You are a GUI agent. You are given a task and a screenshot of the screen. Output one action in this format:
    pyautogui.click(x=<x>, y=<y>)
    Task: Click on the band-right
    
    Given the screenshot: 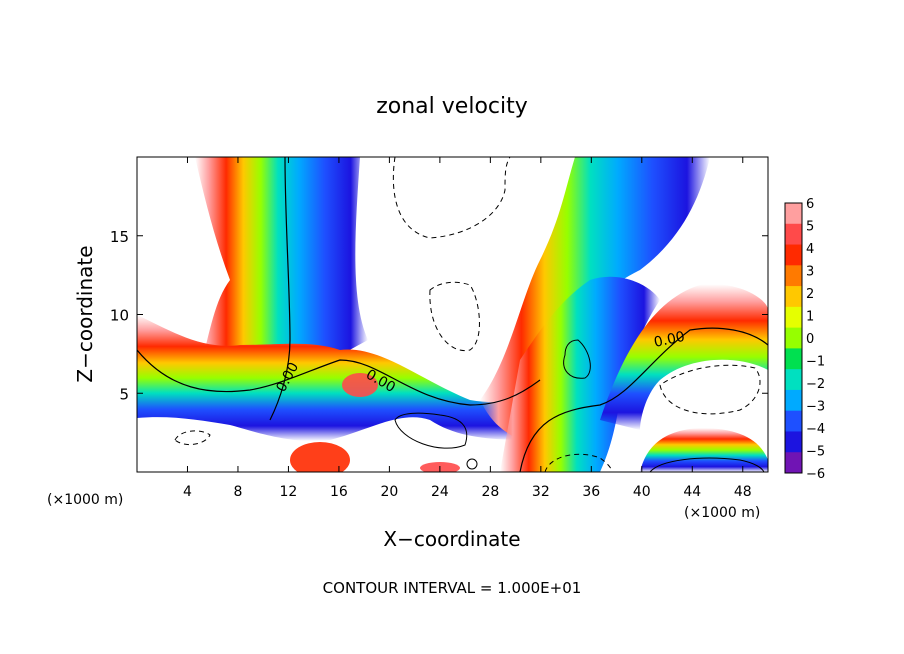 What is the action you would take?
    pyautogui.click(x=580, y=374)
    